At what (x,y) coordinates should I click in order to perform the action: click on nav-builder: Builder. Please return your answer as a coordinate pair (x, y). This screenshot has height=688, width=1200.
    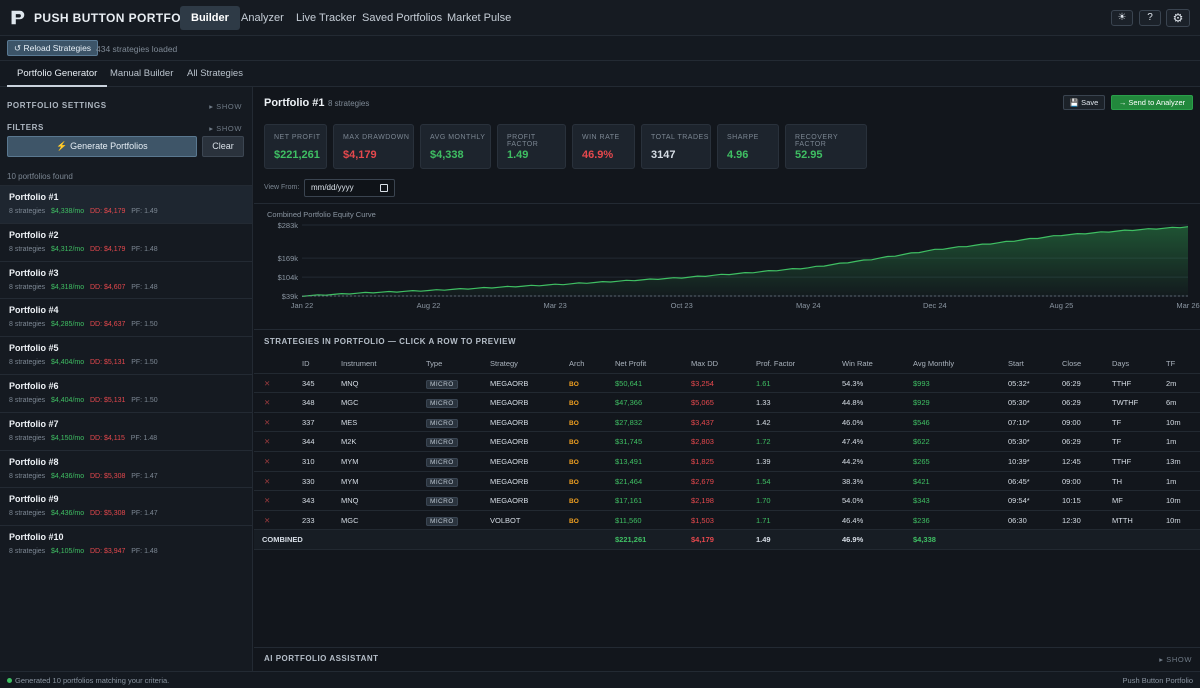
    Looking at the image, I should click on (210, 18).